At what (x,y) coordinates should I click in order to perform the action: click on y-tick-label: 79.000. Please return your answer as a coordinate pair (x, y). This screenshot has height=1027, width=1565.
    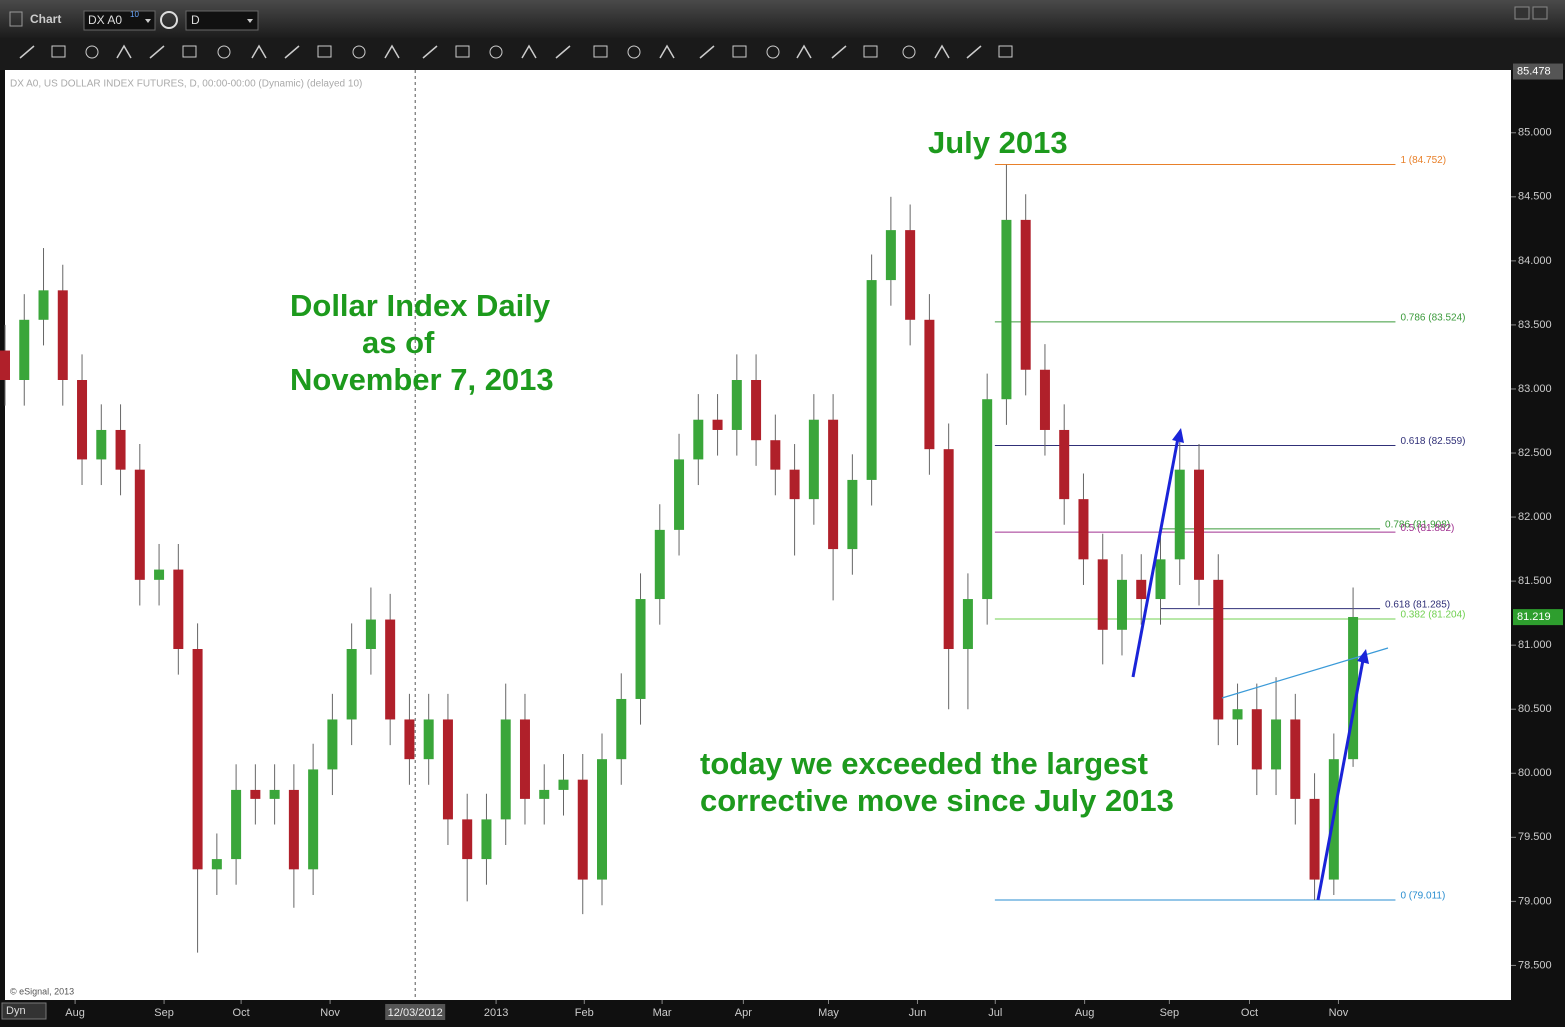
    Looking at the image, I should click on (1535, 901).